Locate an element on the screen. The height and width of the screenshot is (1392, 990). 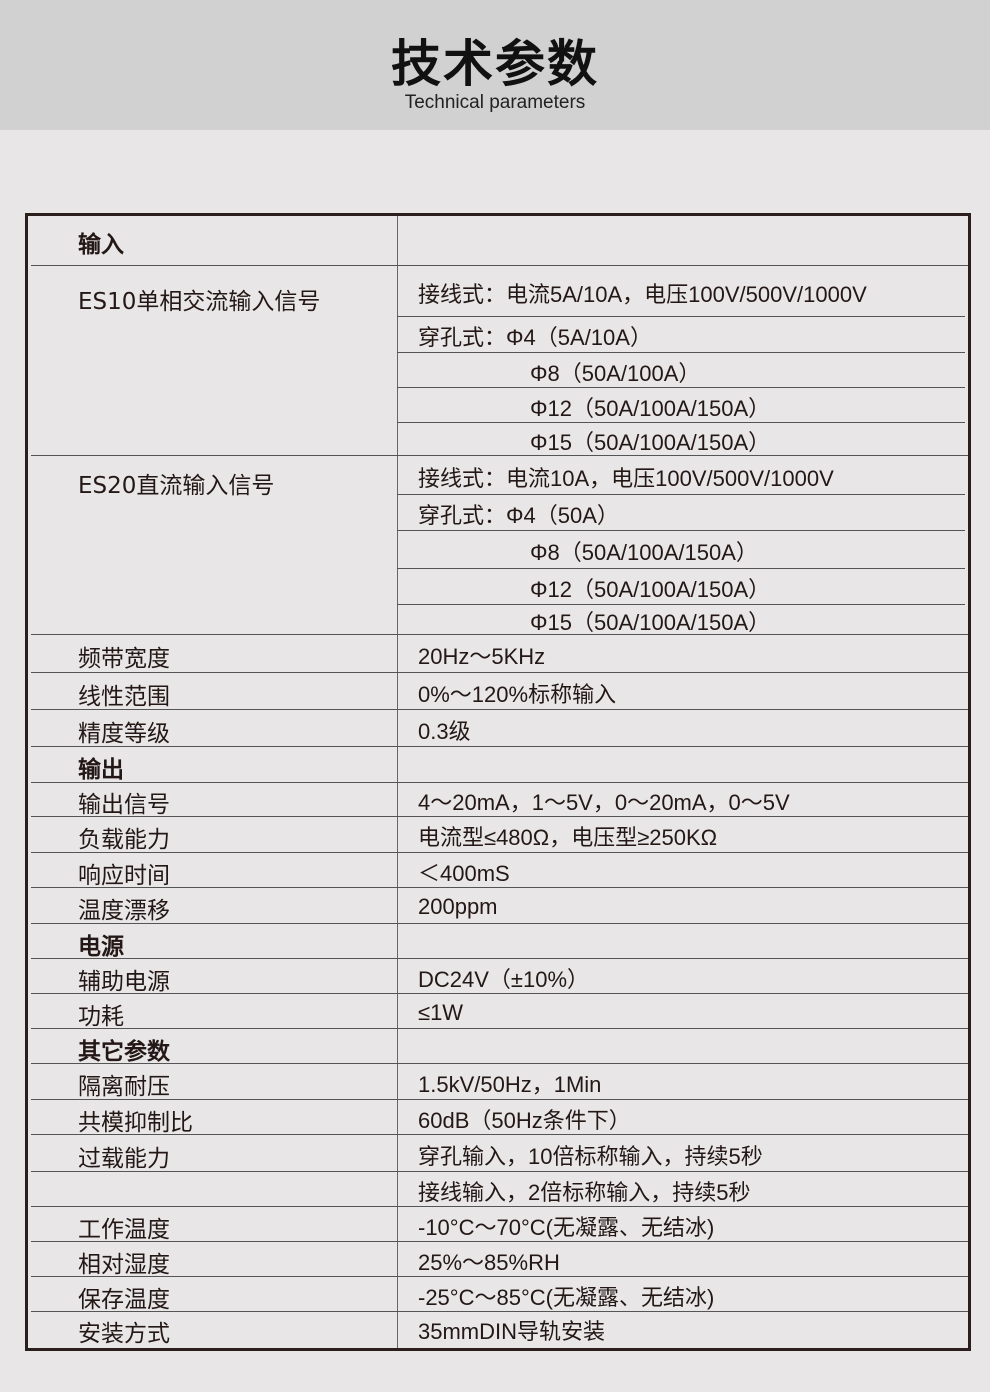
param-label: ES20直流输入信号 is located at coordinates (176, 485).